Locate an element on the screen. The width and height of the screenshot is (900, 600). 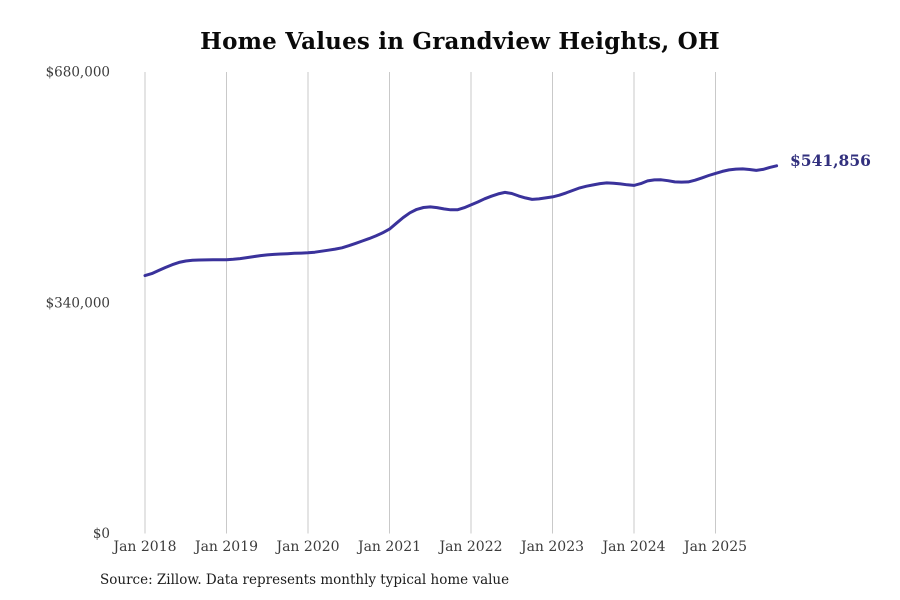
x-tick-label: Jan 2021 is located at coordinates (388, 547).